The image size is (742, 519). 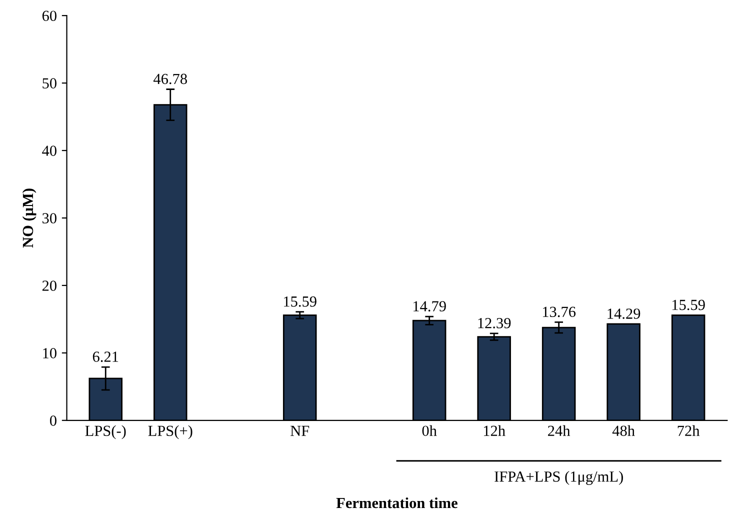 I want to click on data-label: 6.21, so click(x=105, y=357).